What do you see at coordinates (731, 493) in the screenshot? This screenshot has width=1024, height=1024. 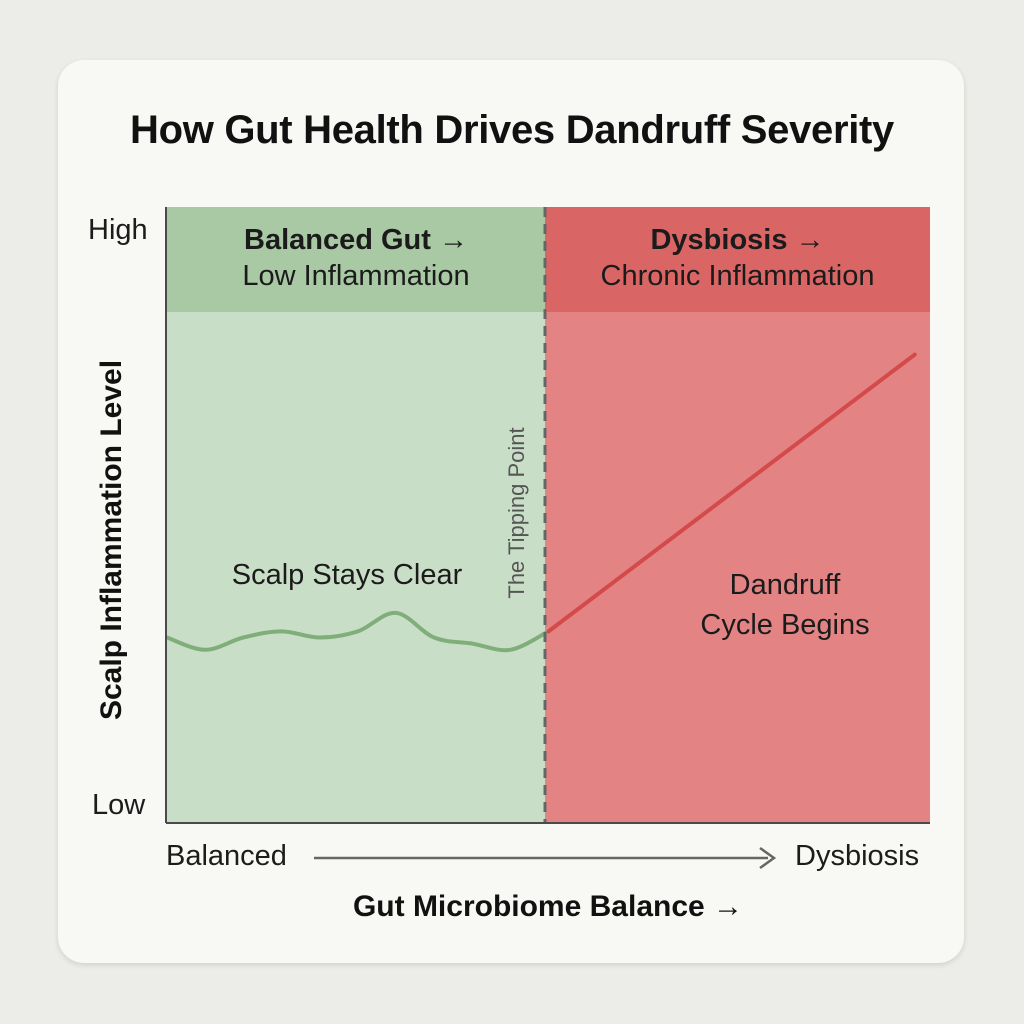 I see `series-line-dysbiosis` at bounding box center [731, 493].